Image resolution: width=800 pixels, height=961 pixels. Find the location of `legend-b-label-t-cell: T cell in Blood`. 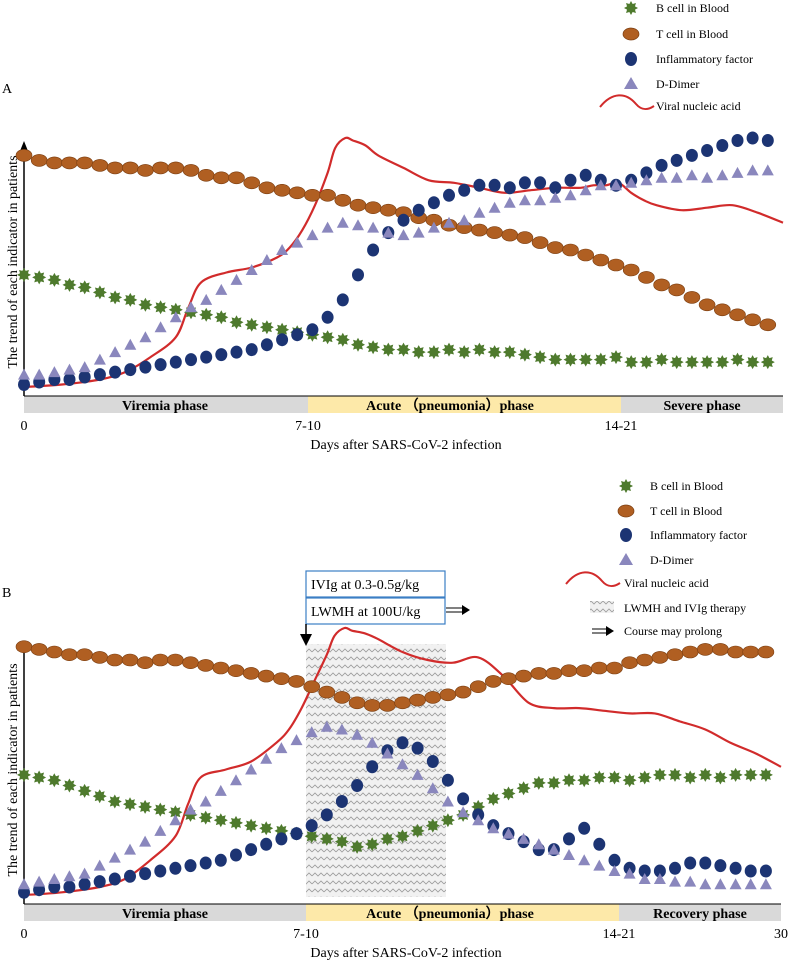

legend-b-label-t-cell: T cell in Blood is located at coordinates (686, 511).